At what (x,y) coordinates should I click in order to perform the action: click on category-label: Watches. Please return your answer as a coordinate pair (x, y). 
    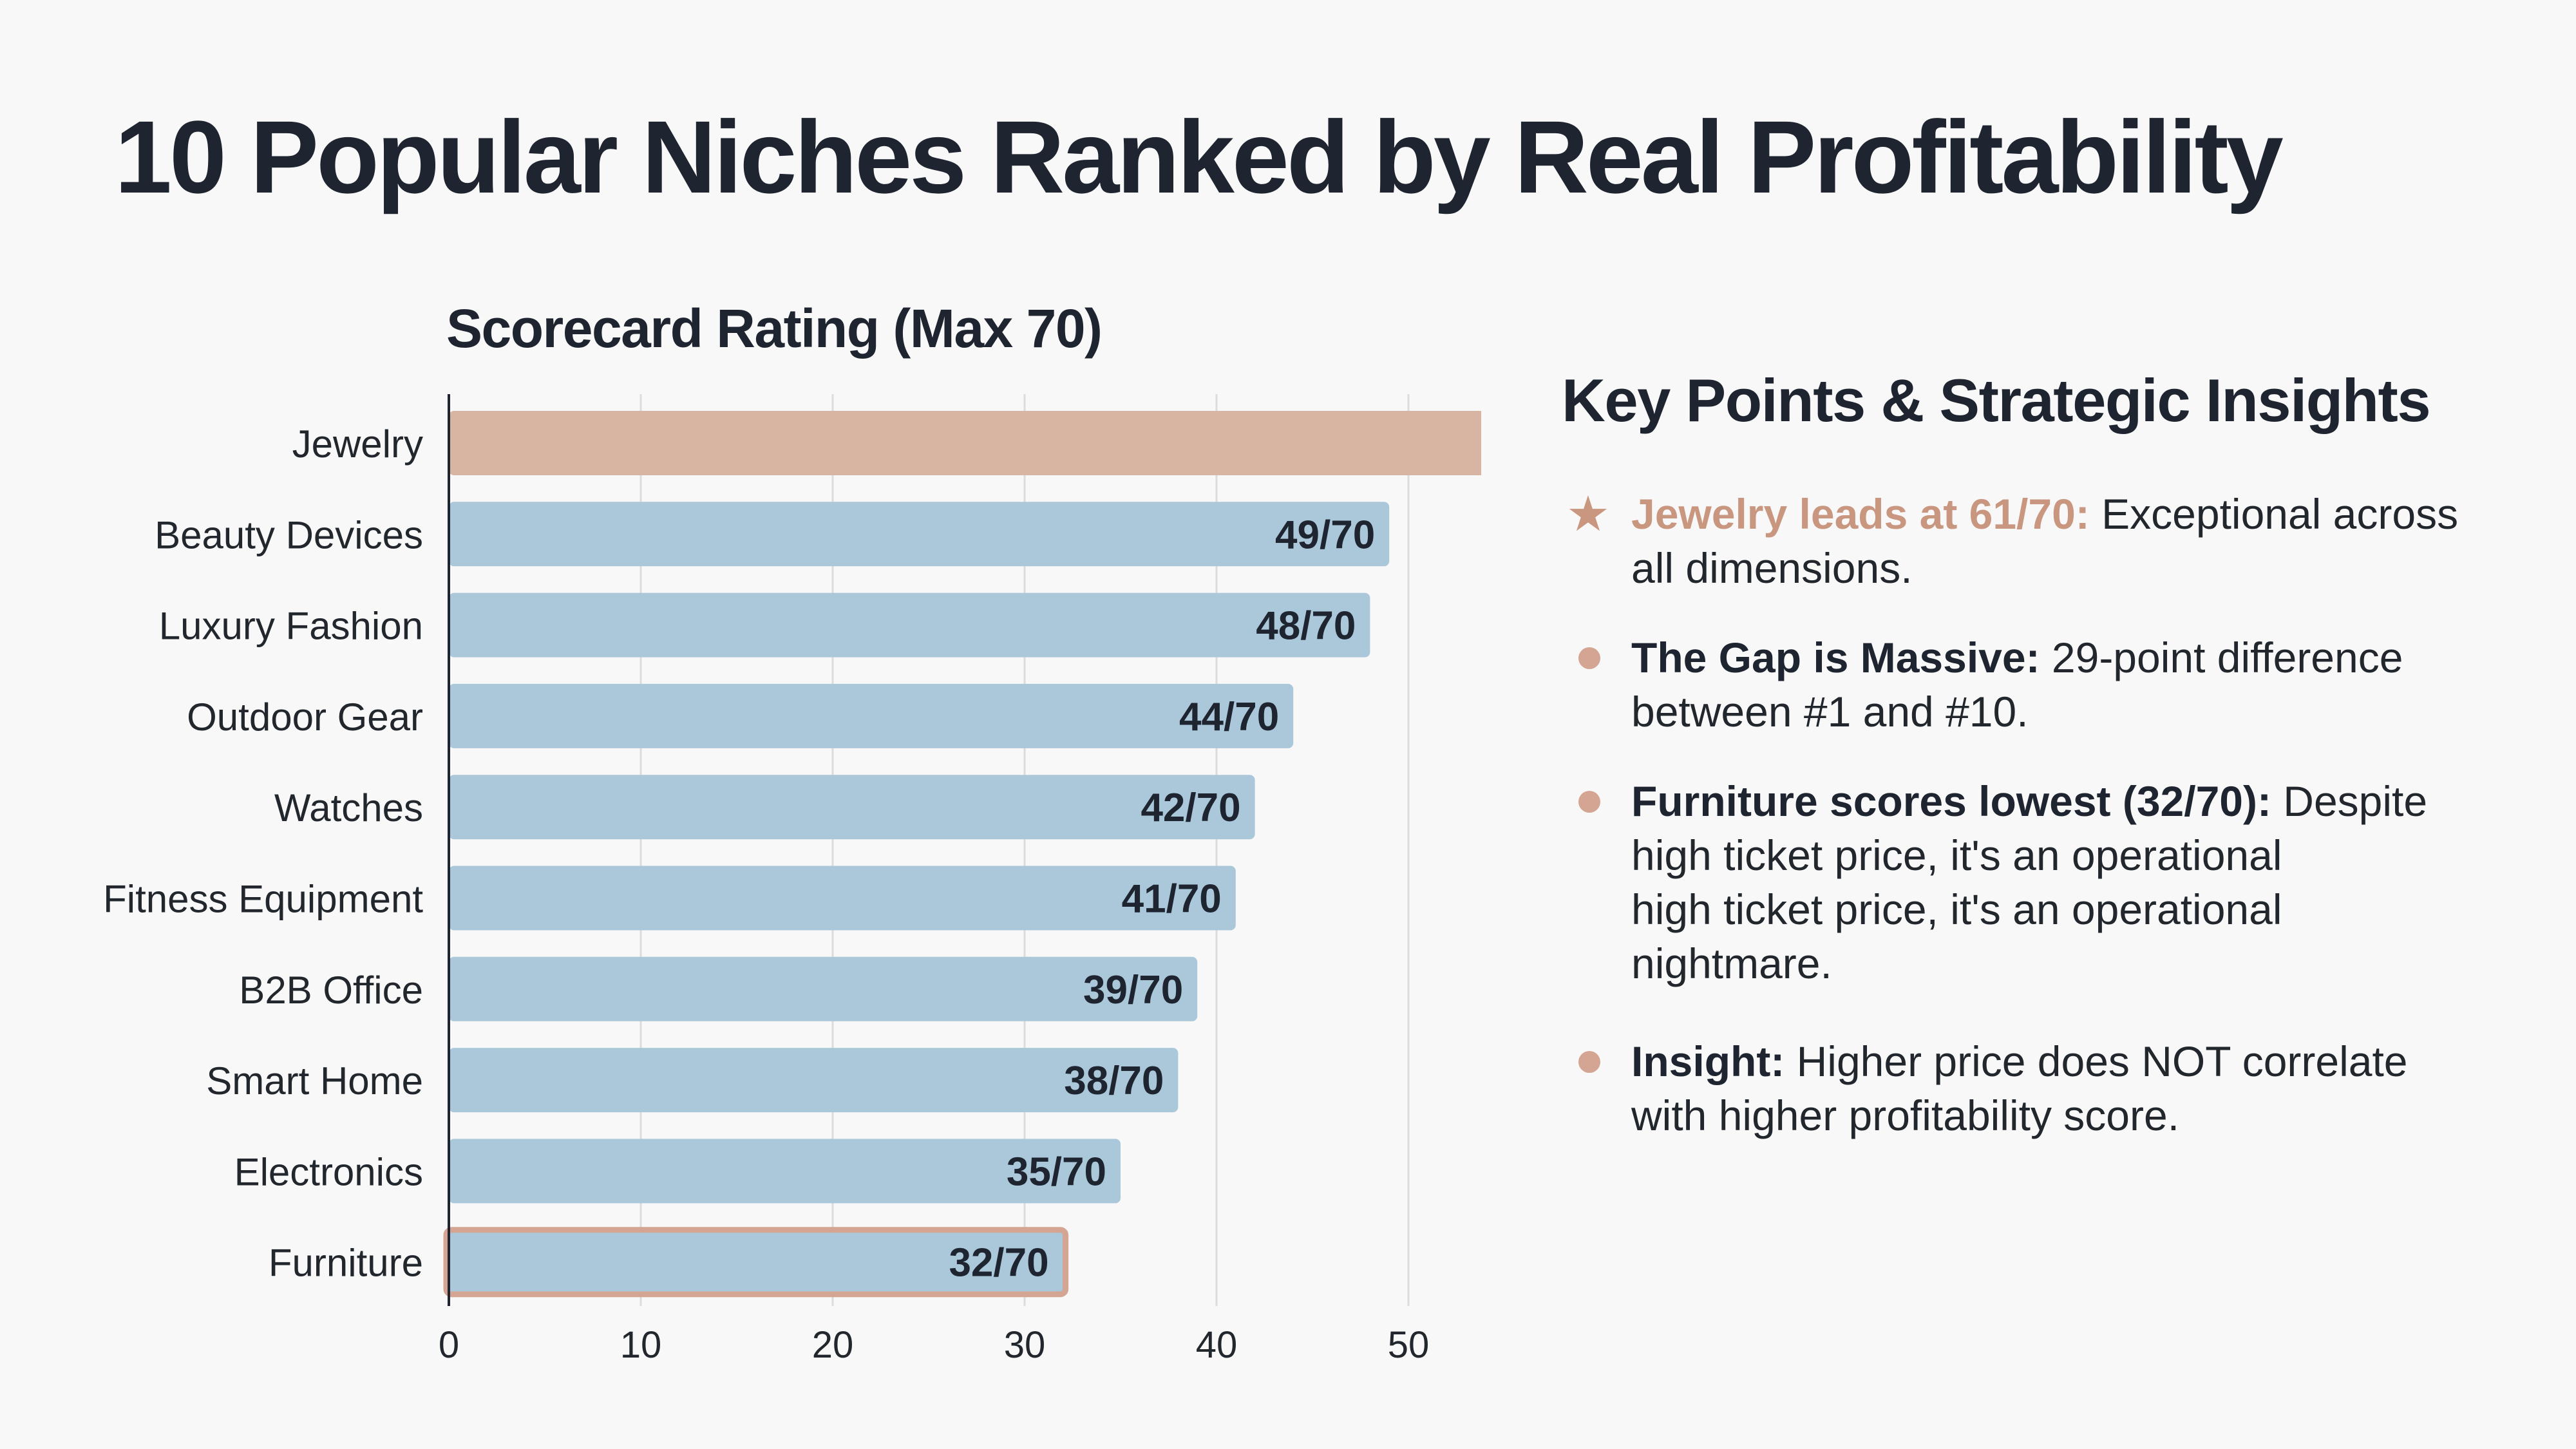
    Looking at the image, I should click on (349, 808).